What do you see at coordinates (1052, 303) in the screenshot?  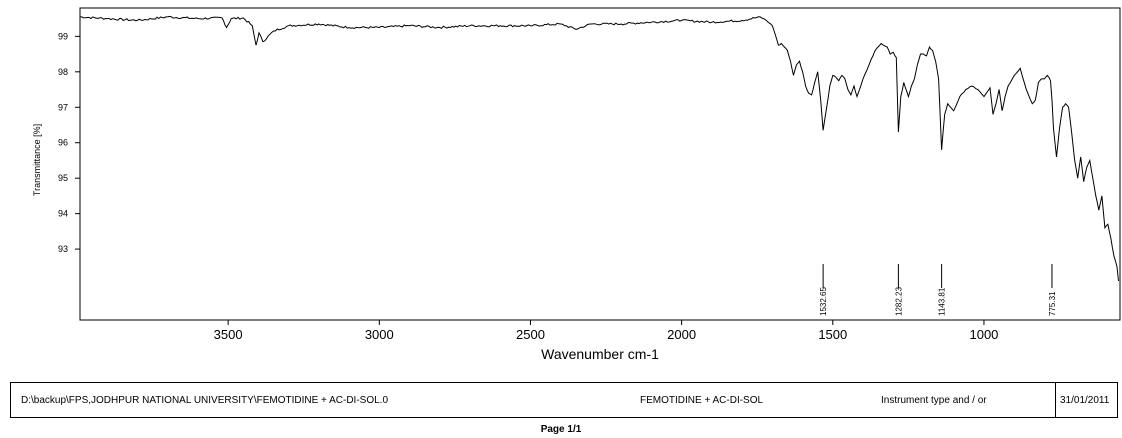 I see `peak-label: 775.31` at bounding box center [1052, 303].